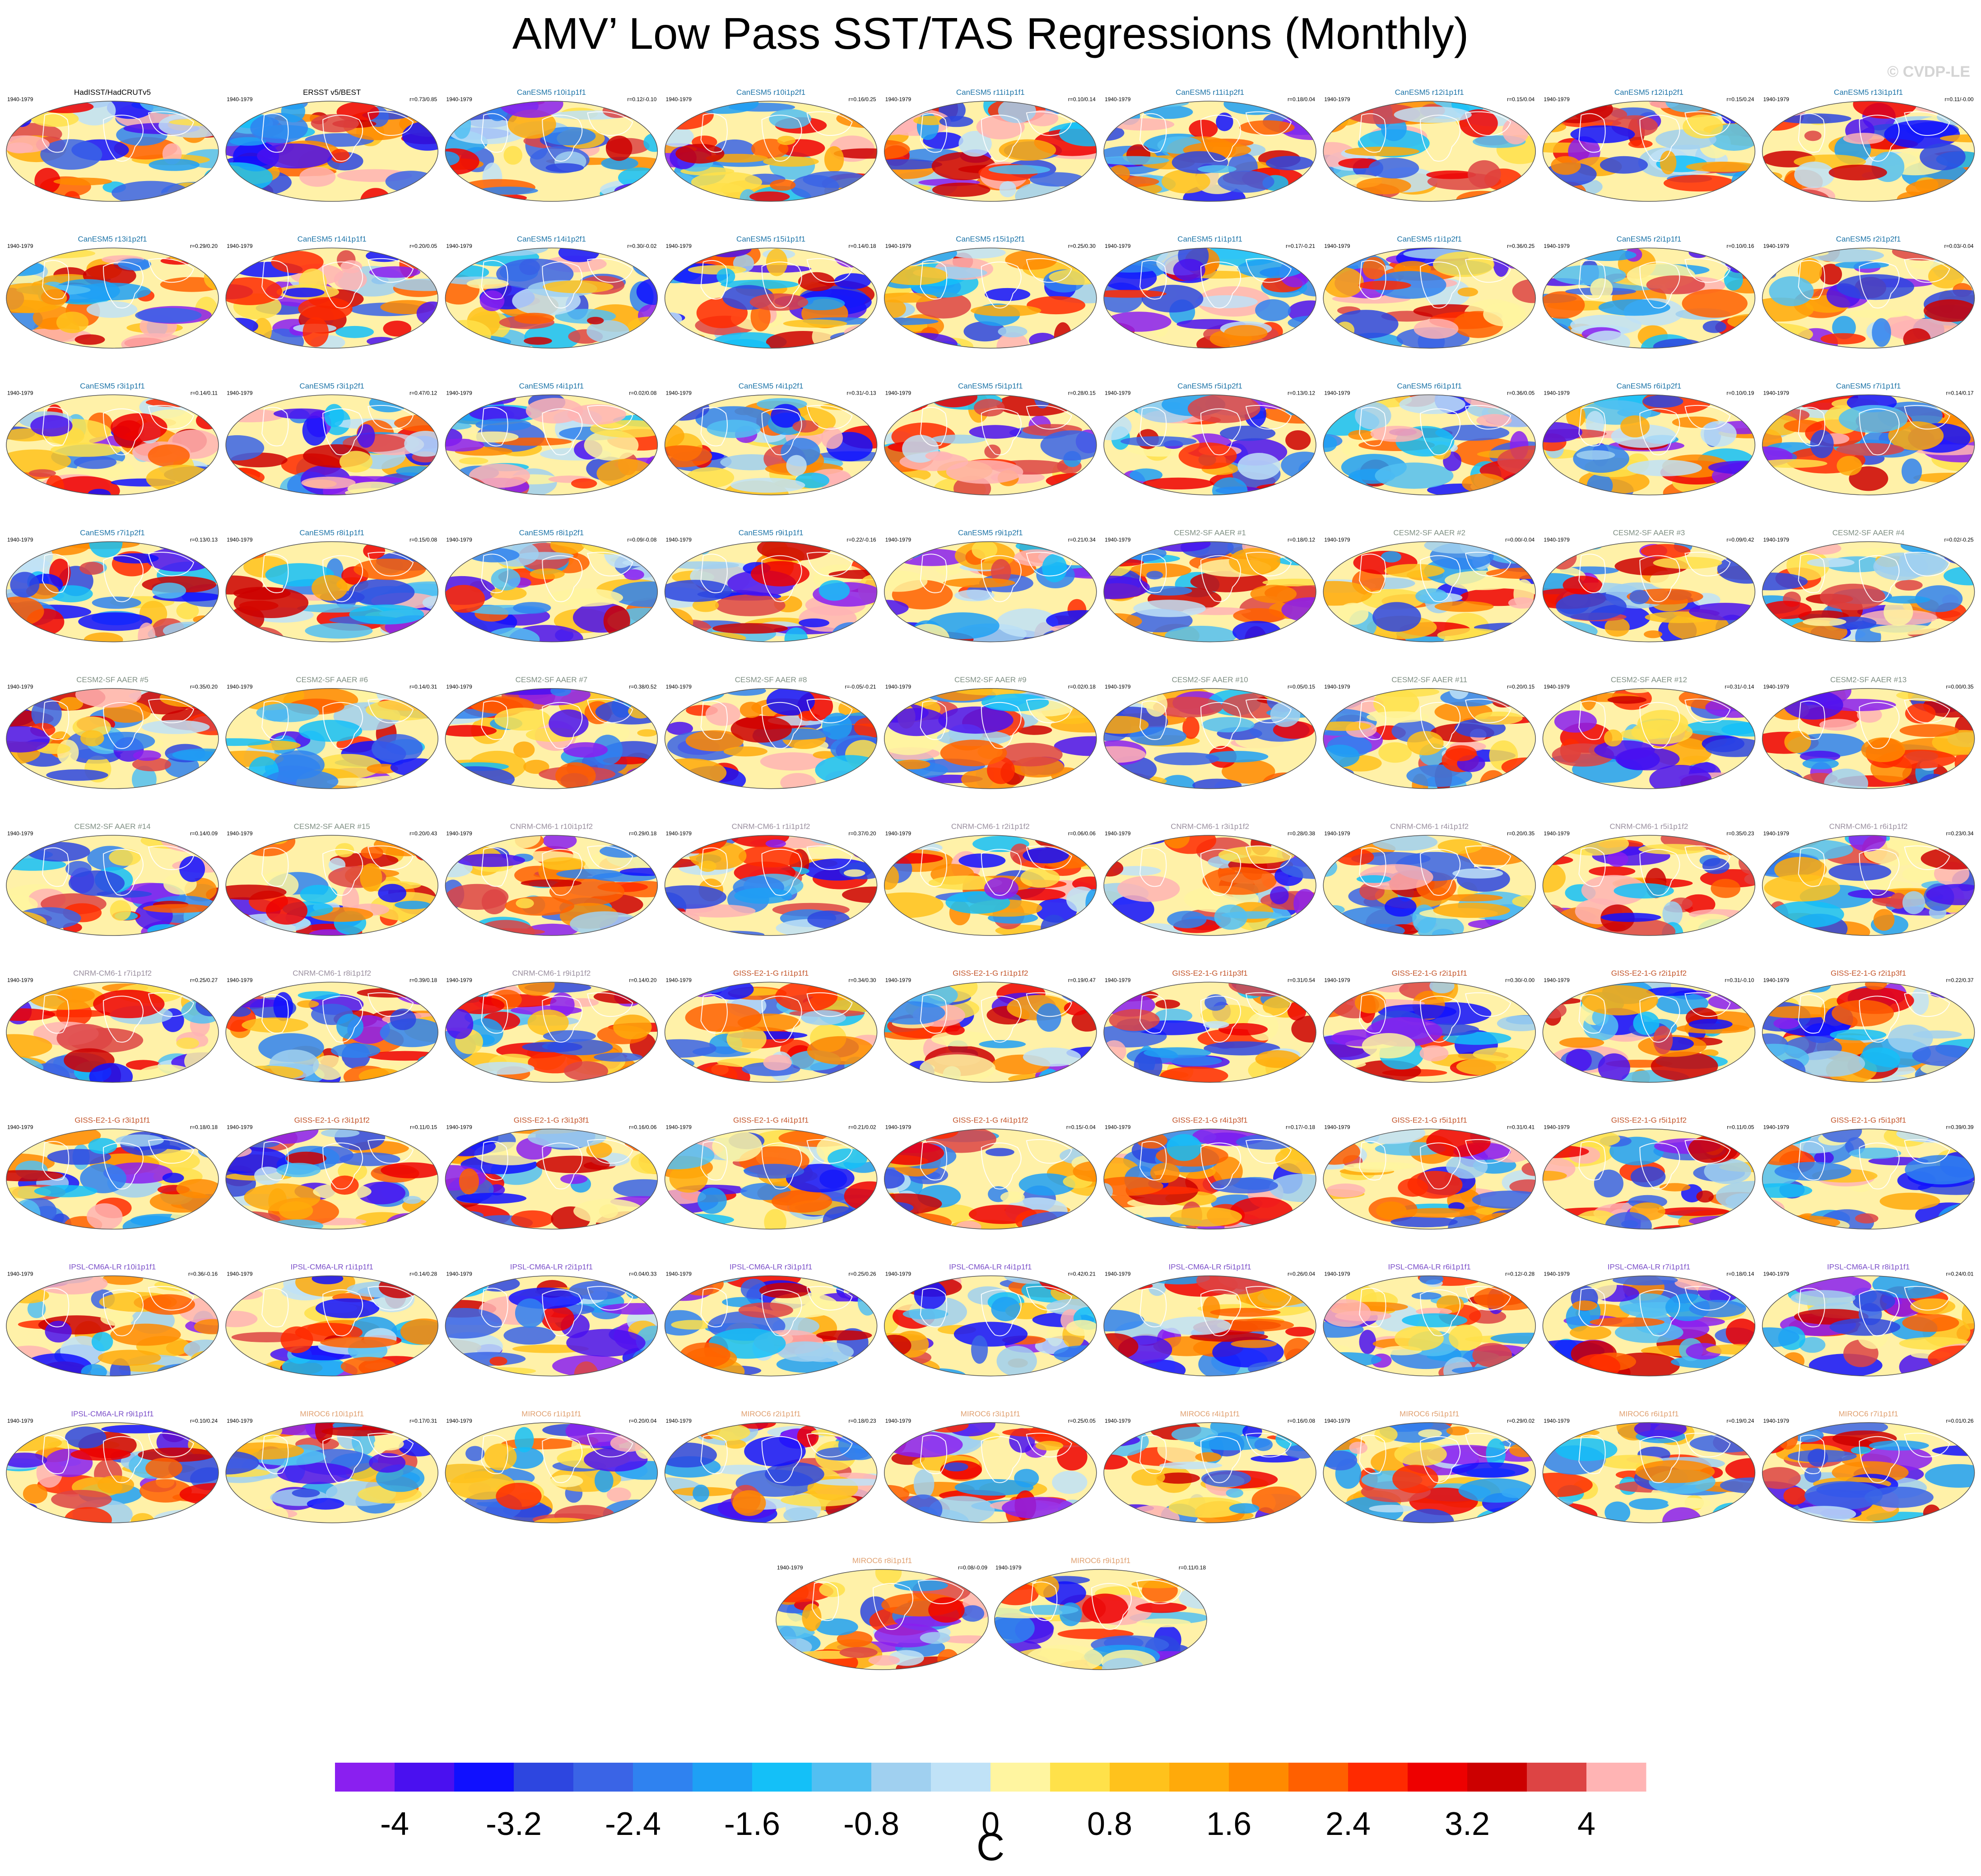 The image size is (1981, 1876). I want to click on panel-correlation: r=0.21/0.02, so click(862, 1127).